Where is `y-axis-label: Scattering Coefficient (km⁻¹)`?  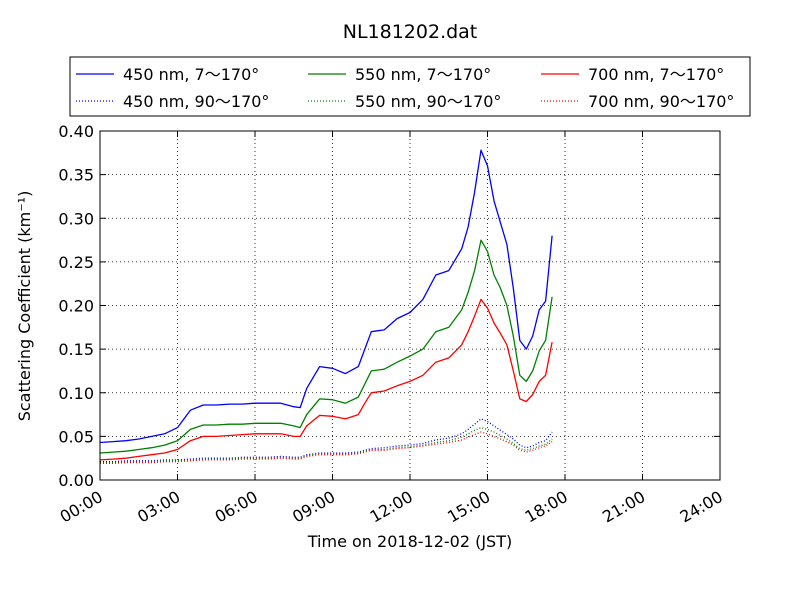 y-axis-label: Scattering Coefficient (km⁻¹) is located at coordinates (24, 306).